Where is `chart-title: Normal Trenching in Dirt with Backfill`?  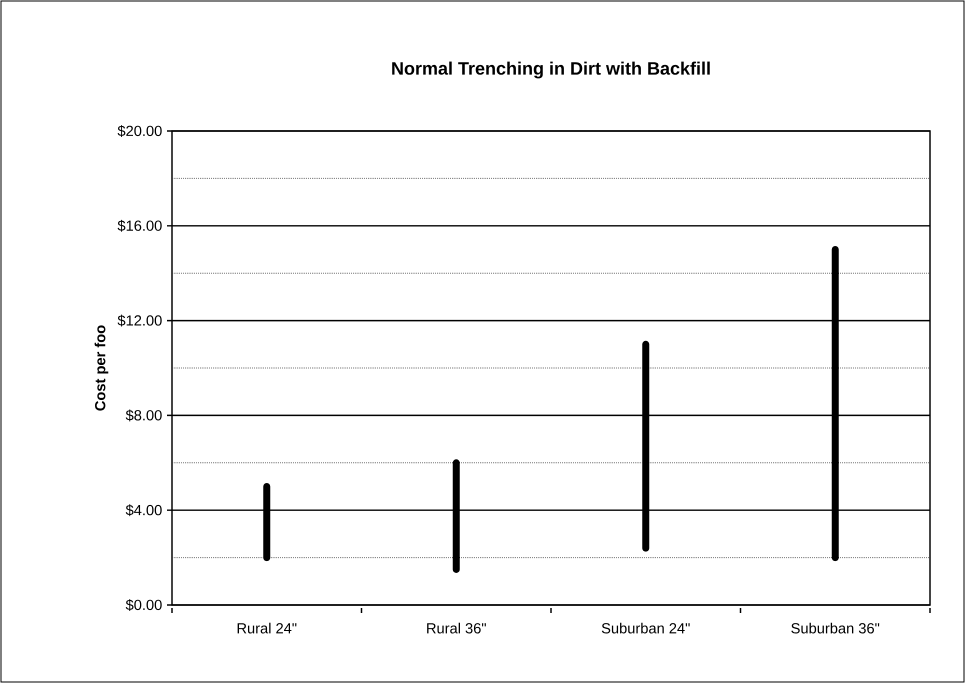
chart-title: Normal Trenching in Dirt with Backfill is located at coordinates (551, 70).